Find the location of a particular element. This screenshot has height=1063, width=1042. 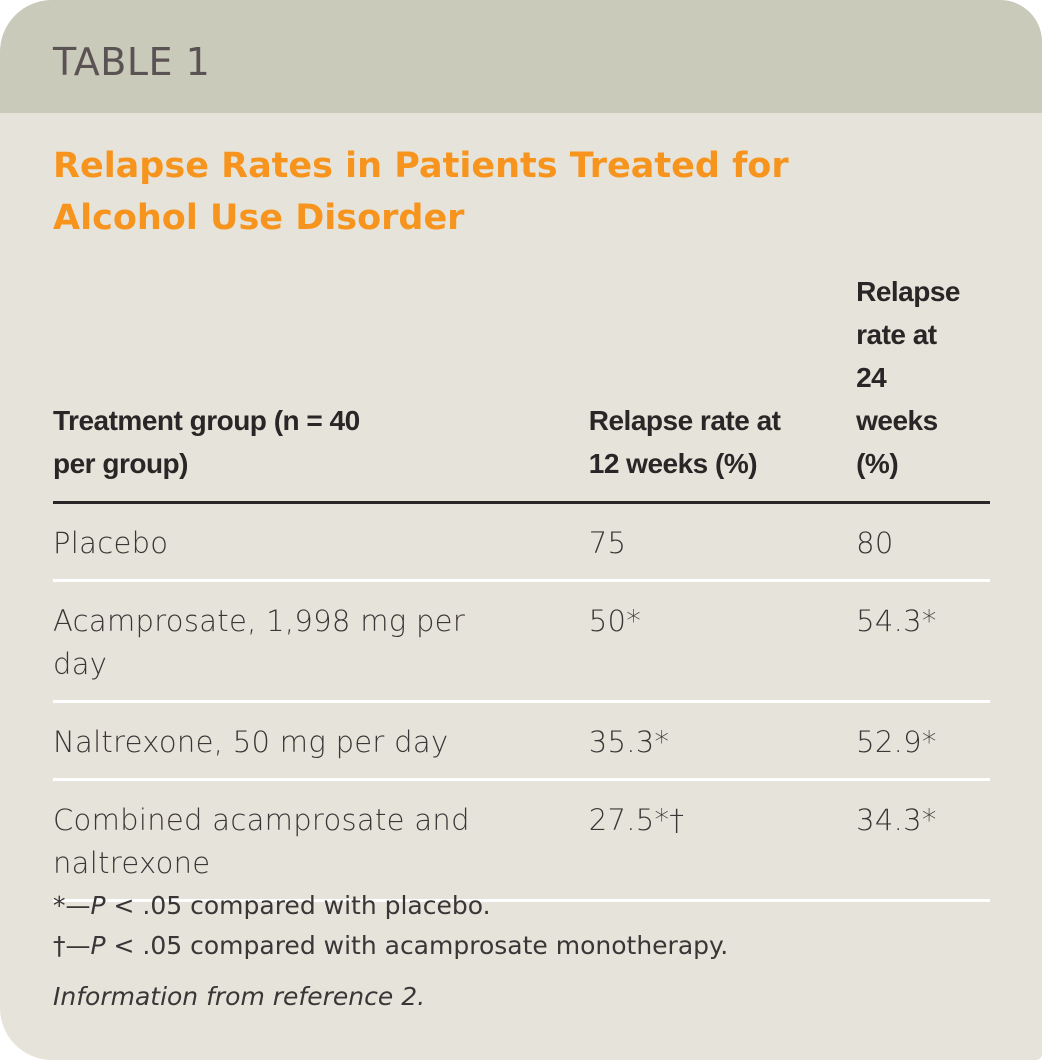

table-cell: Combined acamprosate and naltrexone is located at coordinates (321, 840).